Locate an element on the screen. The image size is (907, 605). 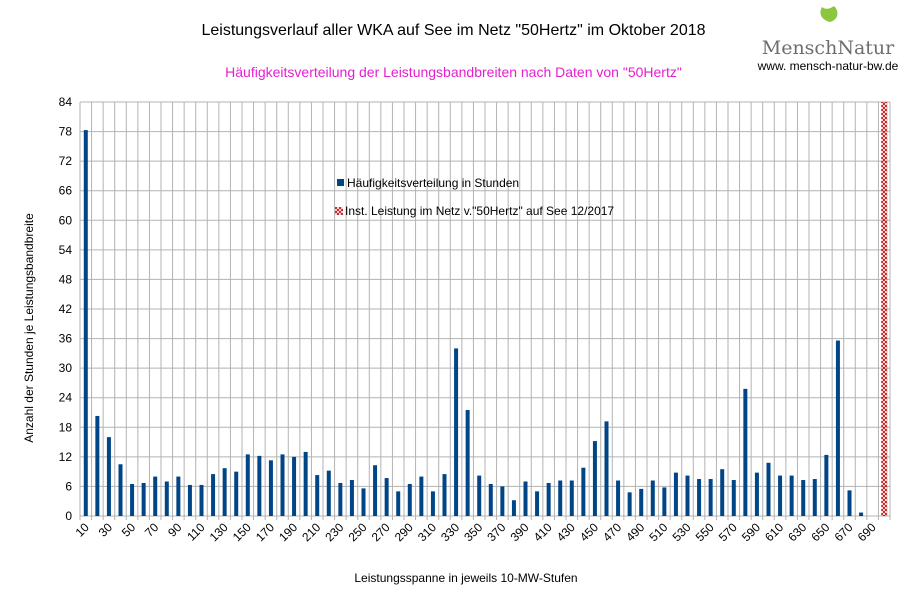
x-tick-label: 630 is located at coordinates (797, 532).